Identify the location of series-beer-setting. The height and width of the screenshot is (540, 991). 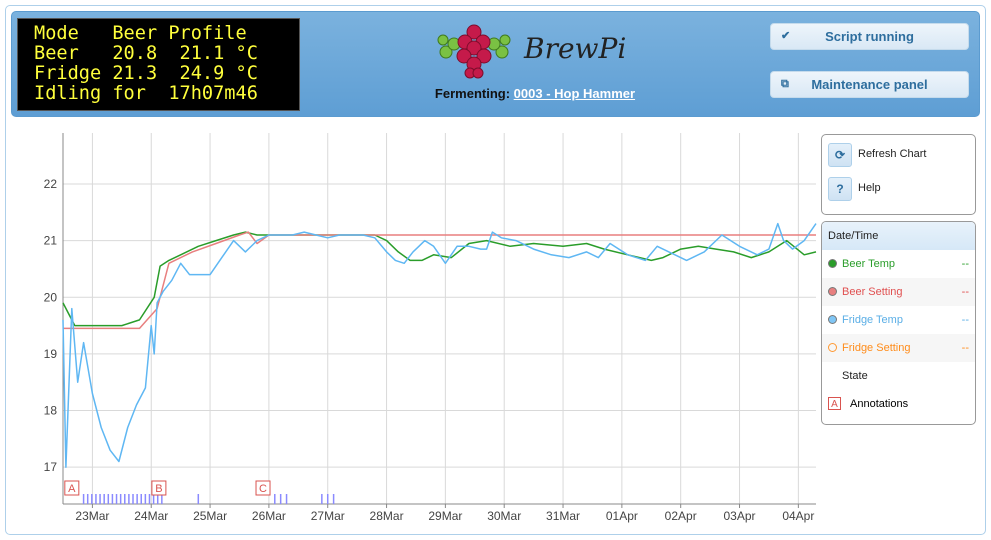
(439, 280).